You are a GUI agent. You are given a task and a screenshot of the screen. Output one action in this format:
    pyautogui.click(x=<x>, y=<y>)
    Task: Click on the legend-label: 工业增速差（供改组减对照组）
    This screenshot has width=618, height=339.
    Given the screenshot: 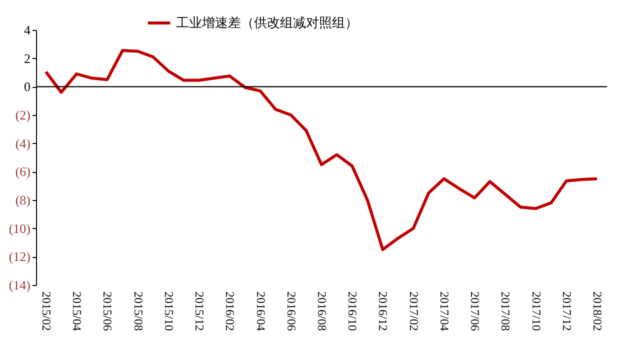 What is the action you would take?
    pyautogui.click(x=267, y=23)
    